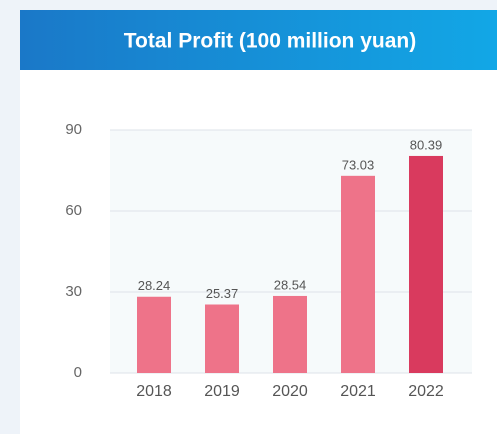  I want to click on y-tick-label: 0, so click(78, 372).